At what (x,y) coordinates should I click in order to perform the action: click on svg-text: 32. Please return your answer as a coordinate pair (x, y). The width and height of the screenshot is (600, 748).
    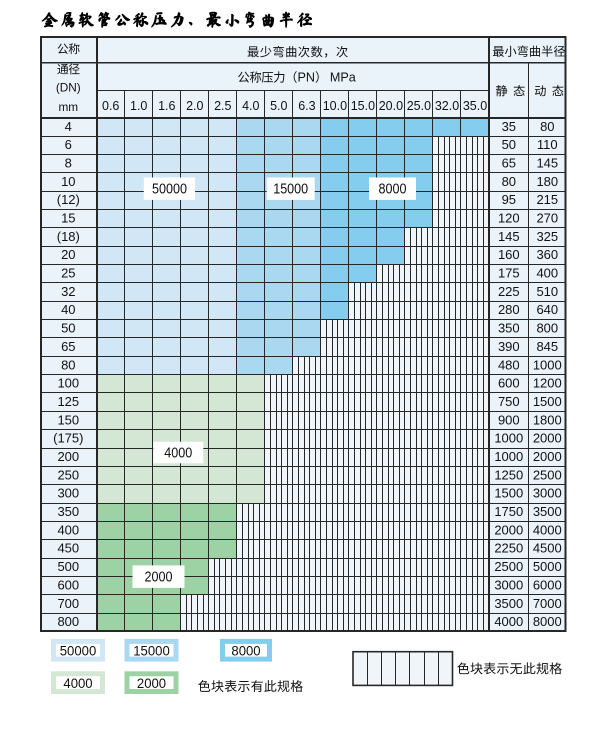
    Looking at the image, I should click on (68, 291).